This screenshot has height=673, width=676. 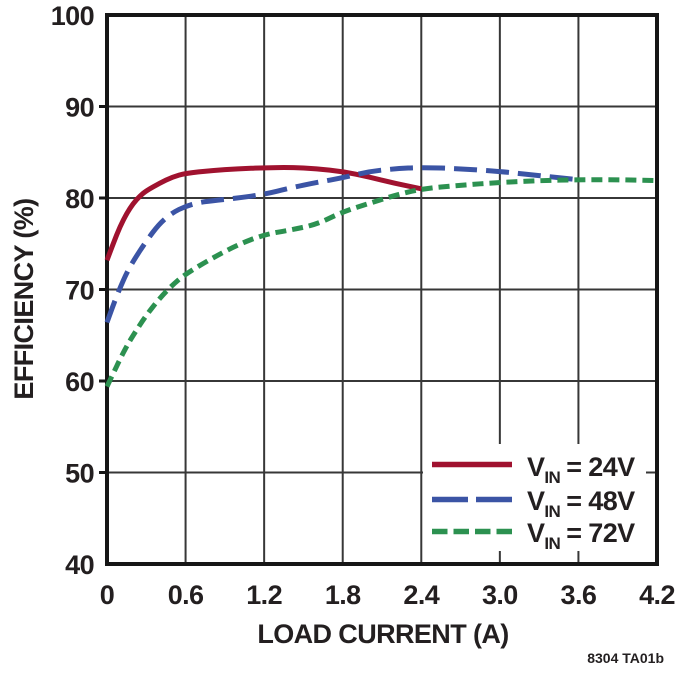 I want to click on x-tick-label: 3.0, so click(x=500, y=595).